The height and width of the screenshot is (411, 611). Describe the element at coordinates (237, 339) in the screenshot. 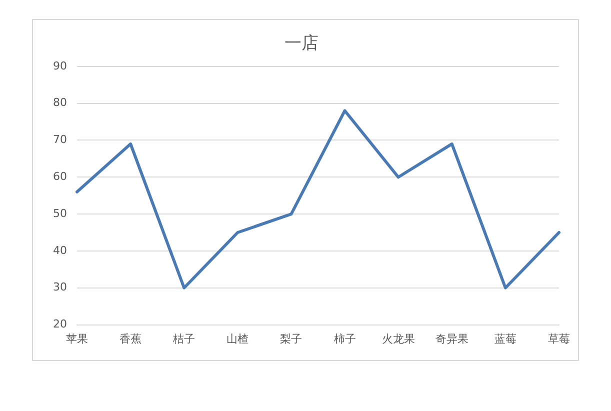

I see `x-tick-label: 山楂` at that location.